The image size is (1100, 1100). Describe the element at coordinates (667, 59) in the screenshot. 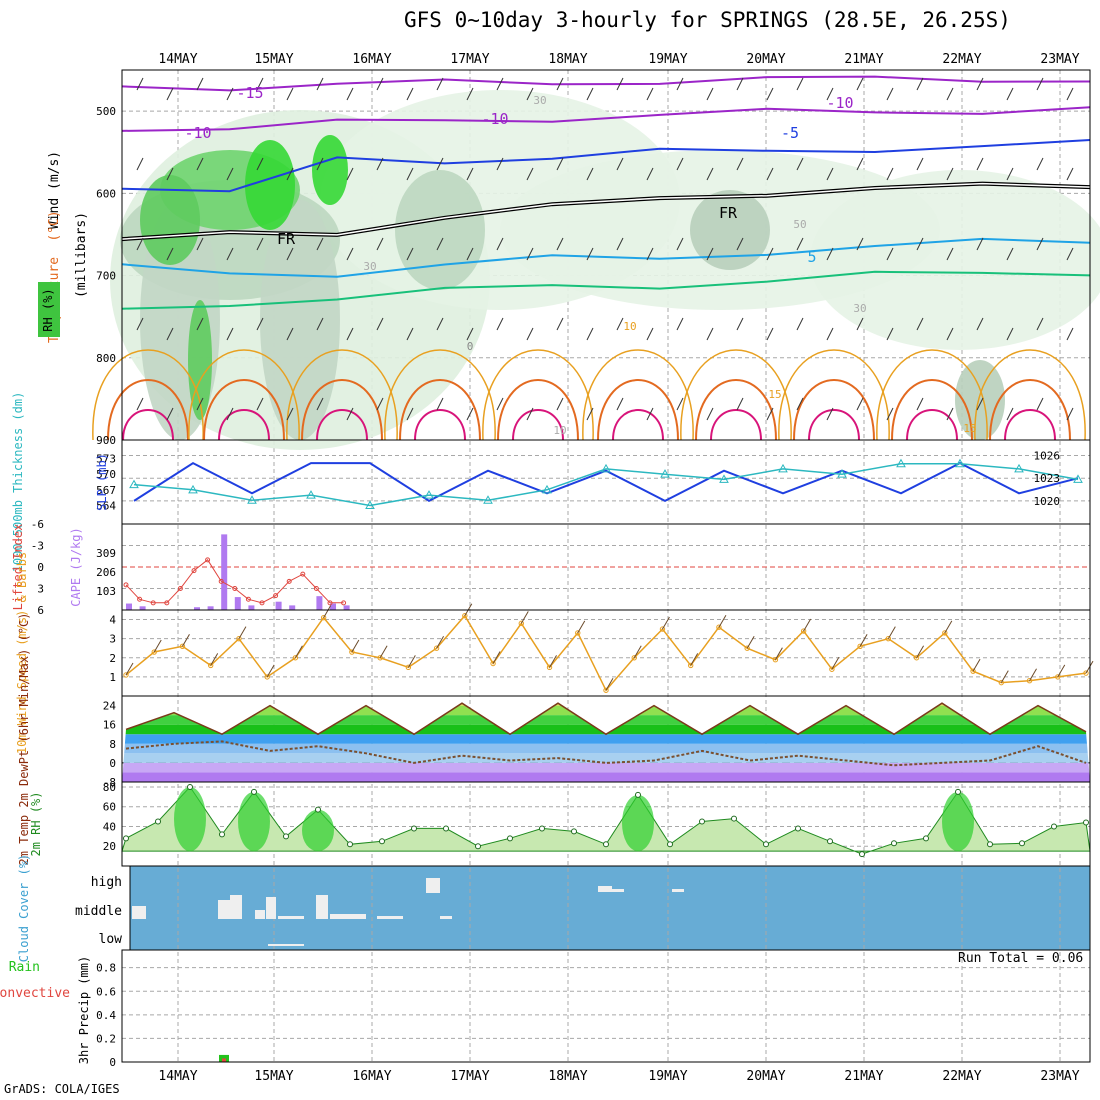

I see `top-date-label: 19MAY` at that location.